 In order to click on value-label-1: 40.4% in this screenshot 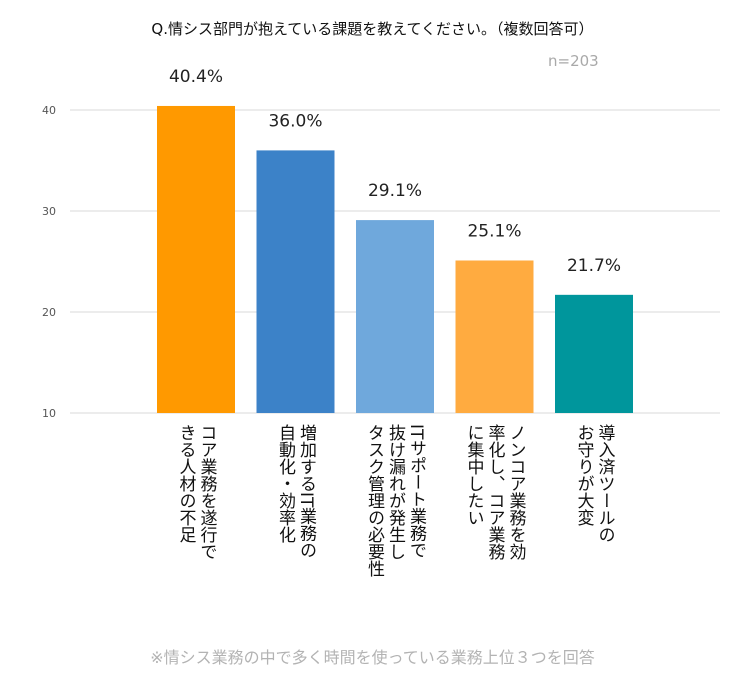, I will do `click(196, 77)`.